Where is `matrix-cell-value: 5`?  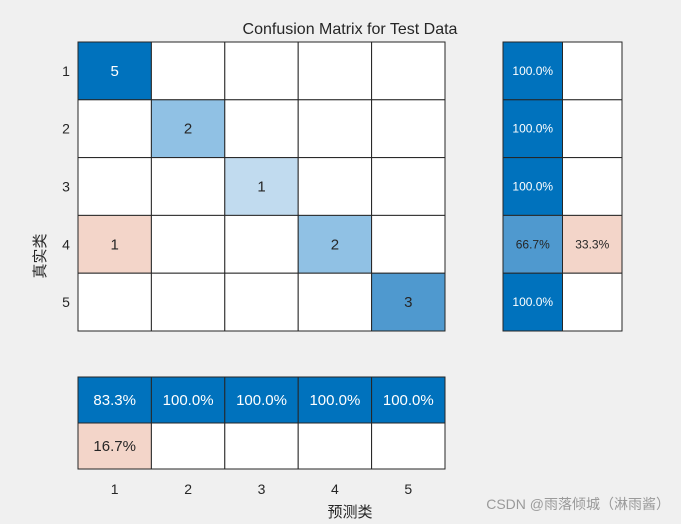
matrix-cell-value: 5 is located at coordinates (115, 71).